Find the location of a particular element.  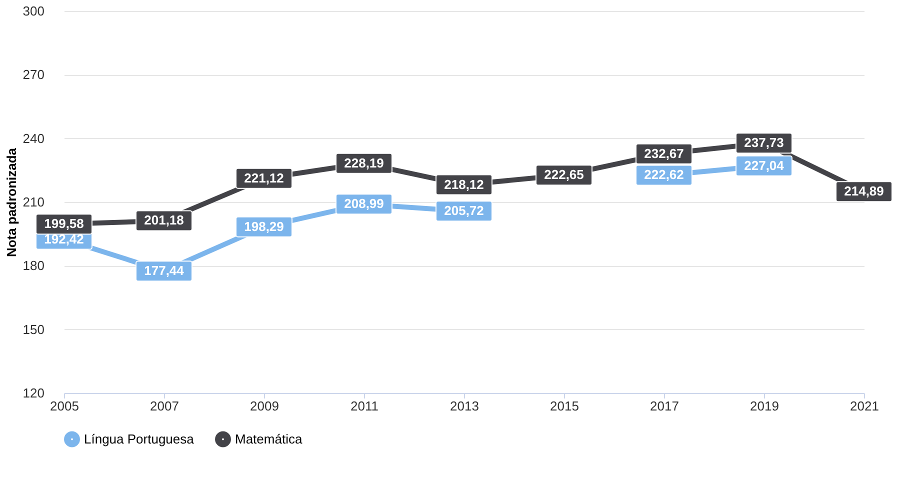

x-tick-label: 2013 is located at coordinates (464, 406).